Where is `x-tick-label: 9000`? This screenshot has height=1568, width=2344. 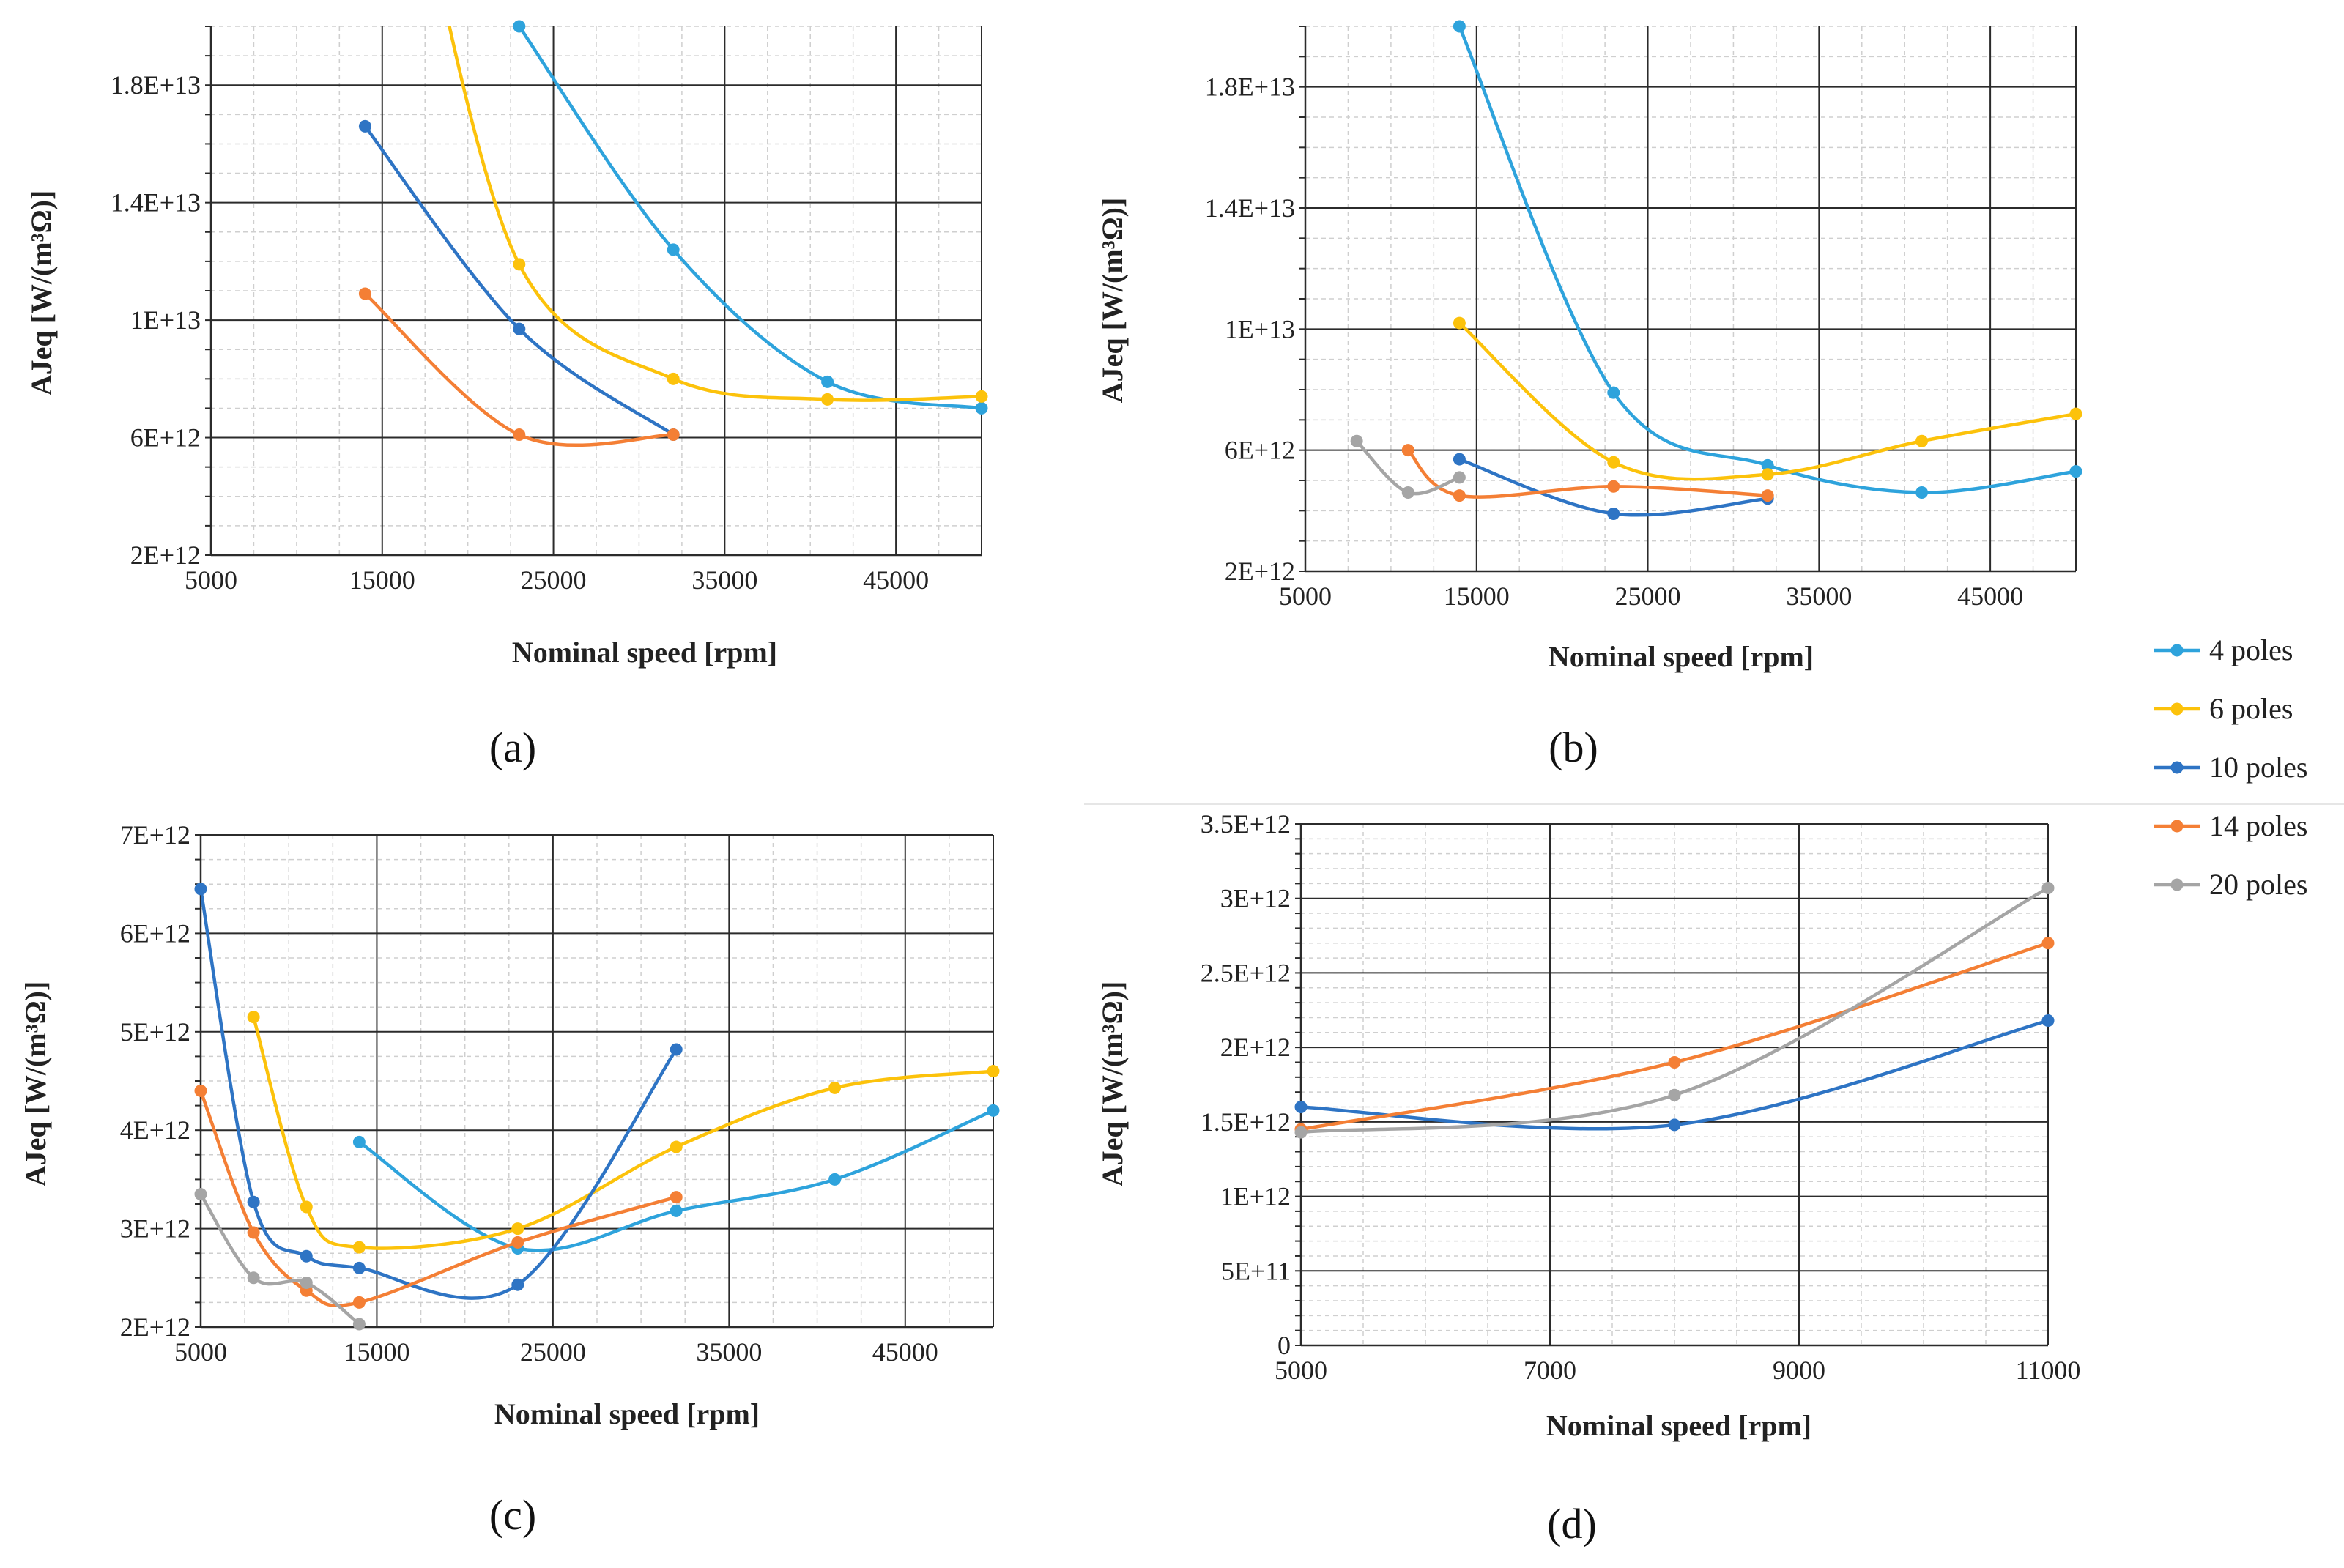
x-tick-label: 9000 is located at coordinates (1799, 1370).